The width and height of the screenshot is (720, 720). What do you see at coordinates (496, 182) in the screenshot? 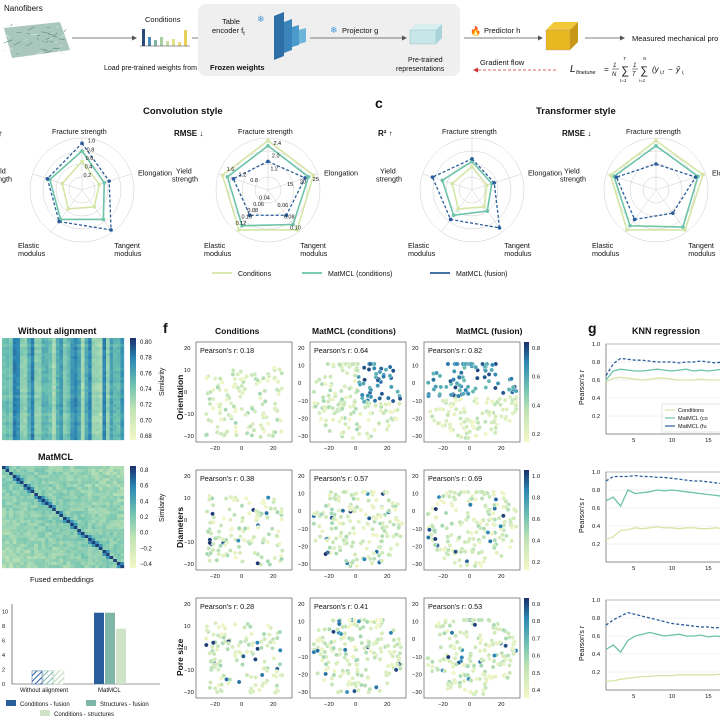
I see `radar-axis-line` at bounding box center [496, 182].